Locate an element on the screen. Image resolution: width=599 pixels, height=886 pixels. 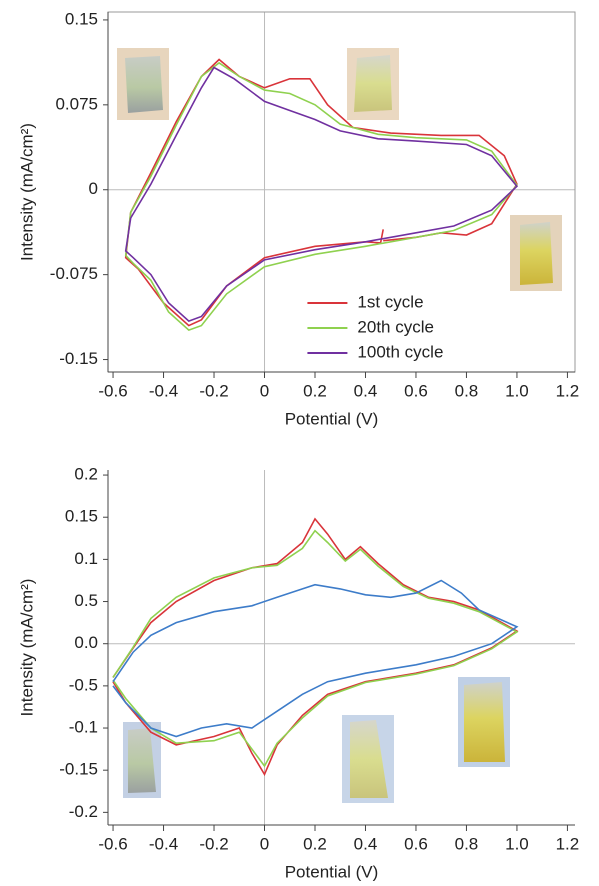
y-tick-label: -0.5 is located at coordinates (83, 684).